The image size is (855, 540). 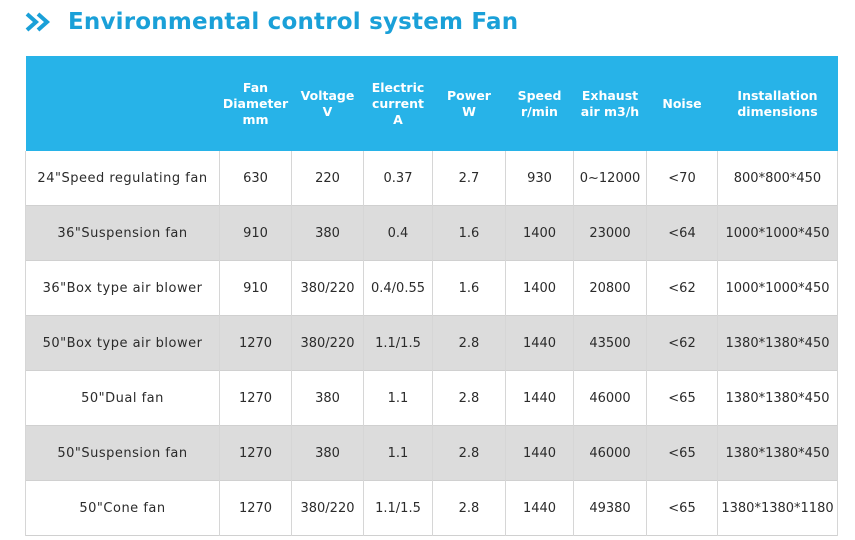 I want to click on column-header-line: dimensions, so click(x=777, y=111).